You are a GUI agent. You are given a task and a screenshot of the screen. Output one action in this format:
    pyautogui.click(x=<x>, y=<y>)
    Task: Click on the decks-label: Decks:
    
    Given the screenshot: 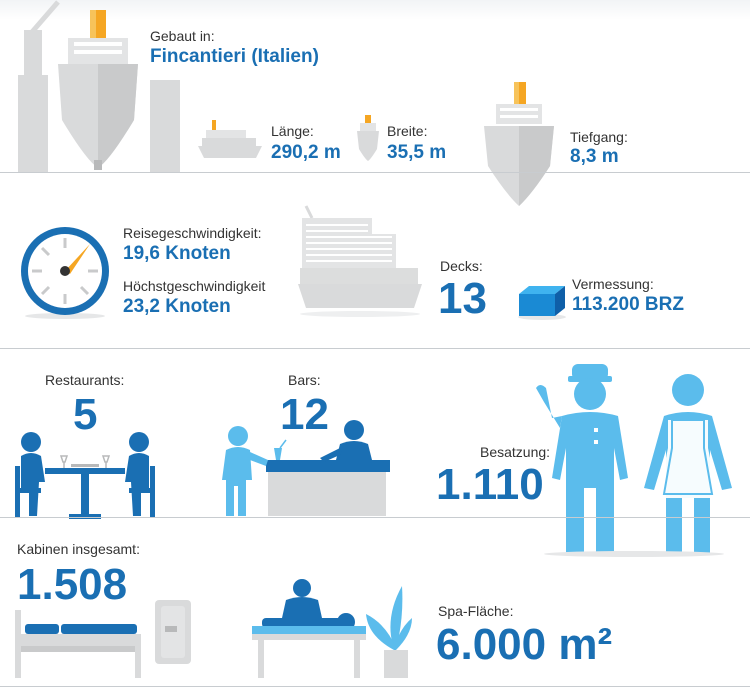 What is the action you would take?
    pyautogui.click(x=461, y=266)
    